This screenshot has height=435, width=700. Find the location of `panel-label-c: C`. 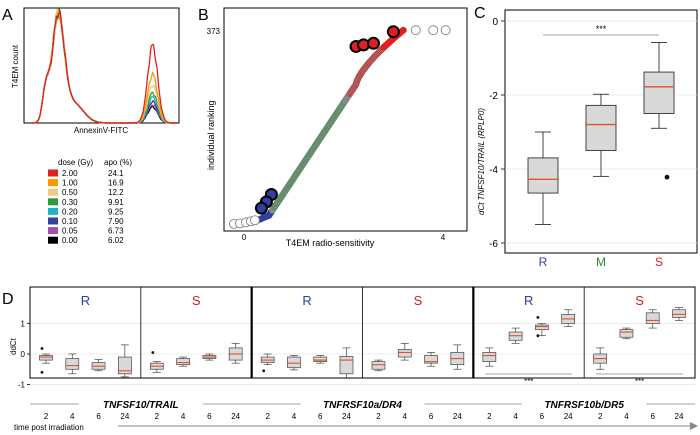

panel-label-c: C is located at coordinates (480, 13).